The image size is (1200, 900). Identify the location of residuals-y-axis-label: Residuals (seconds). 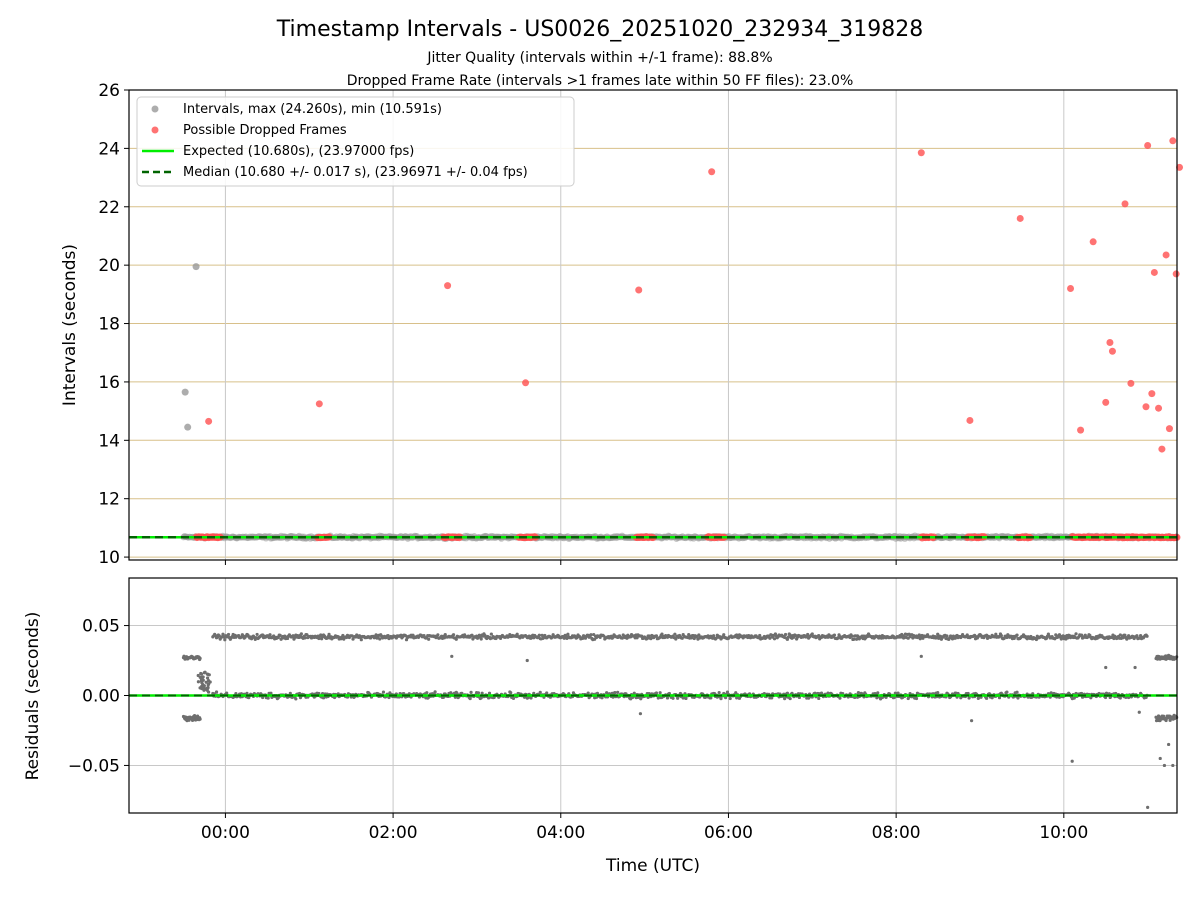
(33, 696).